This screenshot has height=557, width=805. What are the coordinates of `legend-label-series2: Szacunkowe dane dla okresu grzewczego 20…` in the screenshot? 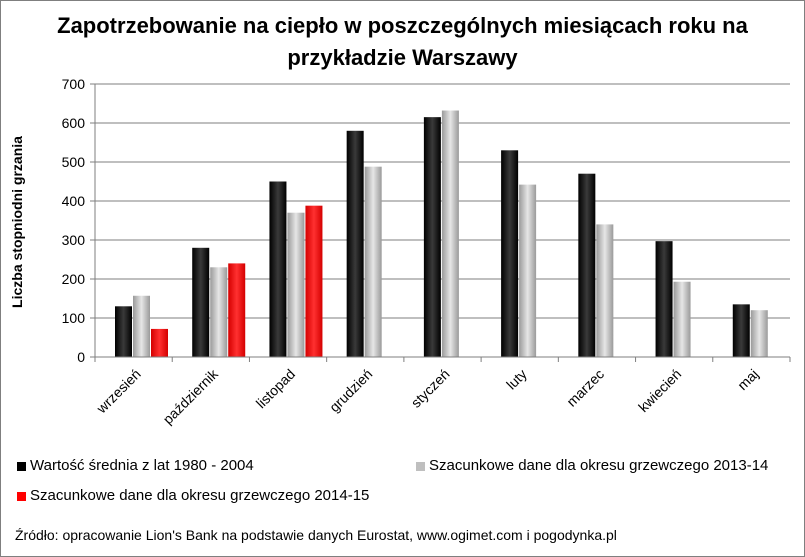 It's located at (599, 465).